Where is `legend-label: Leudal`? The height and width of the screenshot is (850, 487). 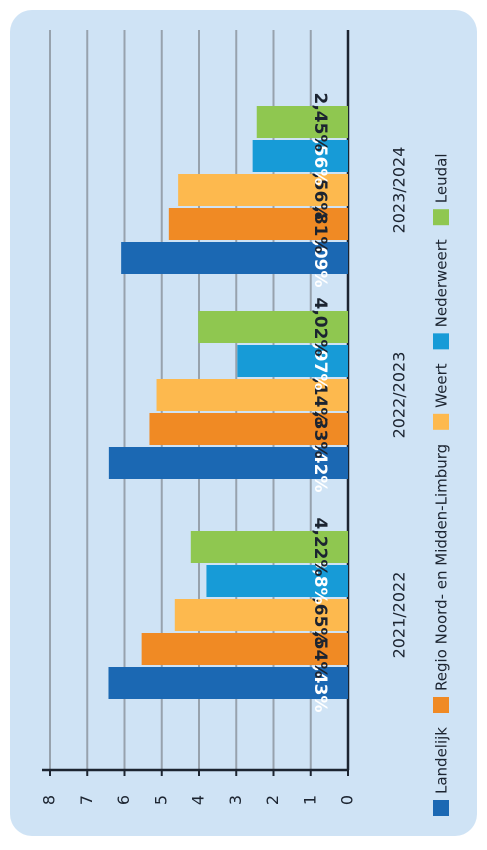
legend-label: Leudal is located at coordinates (442, 178).